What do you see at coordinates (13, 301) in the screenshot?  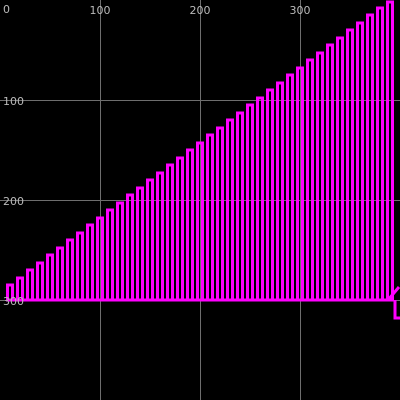 I see `y-tick-label-300: 300` at bounding box center [13, 301].